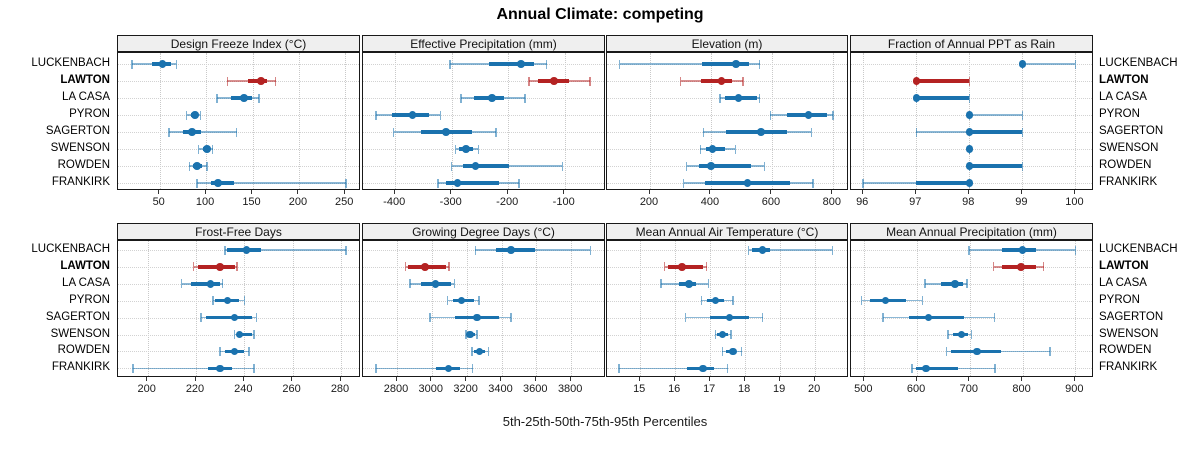 This screenshot has height=450, width=1200. Describe the element at coordinates (238, 121) in the screenshot. I see `panel-design-freeze-index-c` at that location.